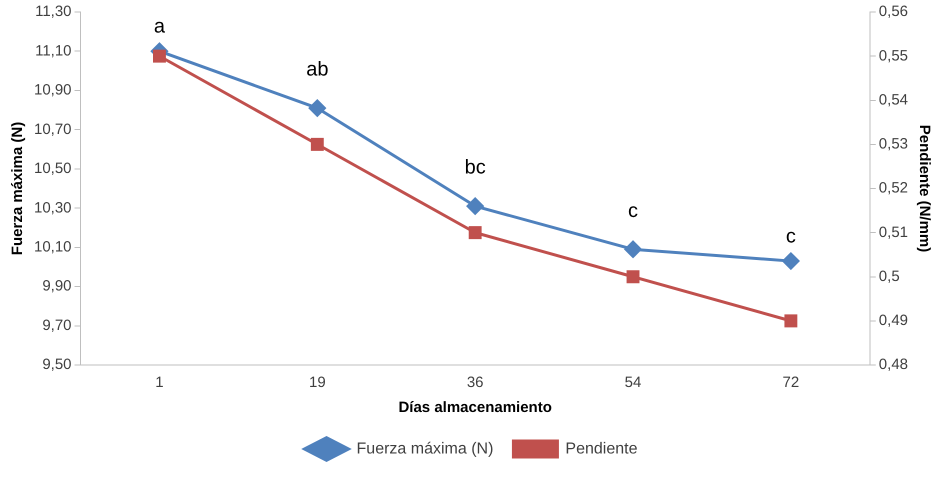 This screenshot has height=477, width=947. What do you see at coordinates (633, 383) in the screenshot?
I see `x-tick-label: 54` at bounding box center [633, 383].